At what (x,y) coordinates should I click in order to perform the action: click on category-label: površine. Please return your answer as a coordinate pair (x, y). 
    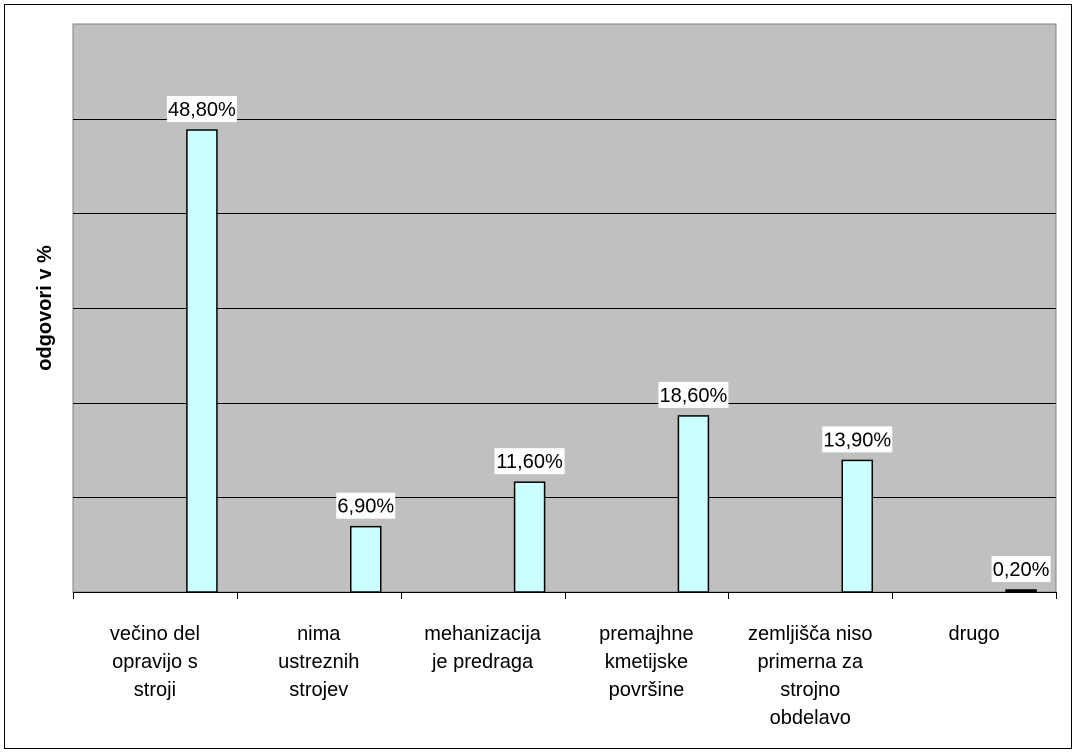
    Looking at the image, I should click on (647, 690).